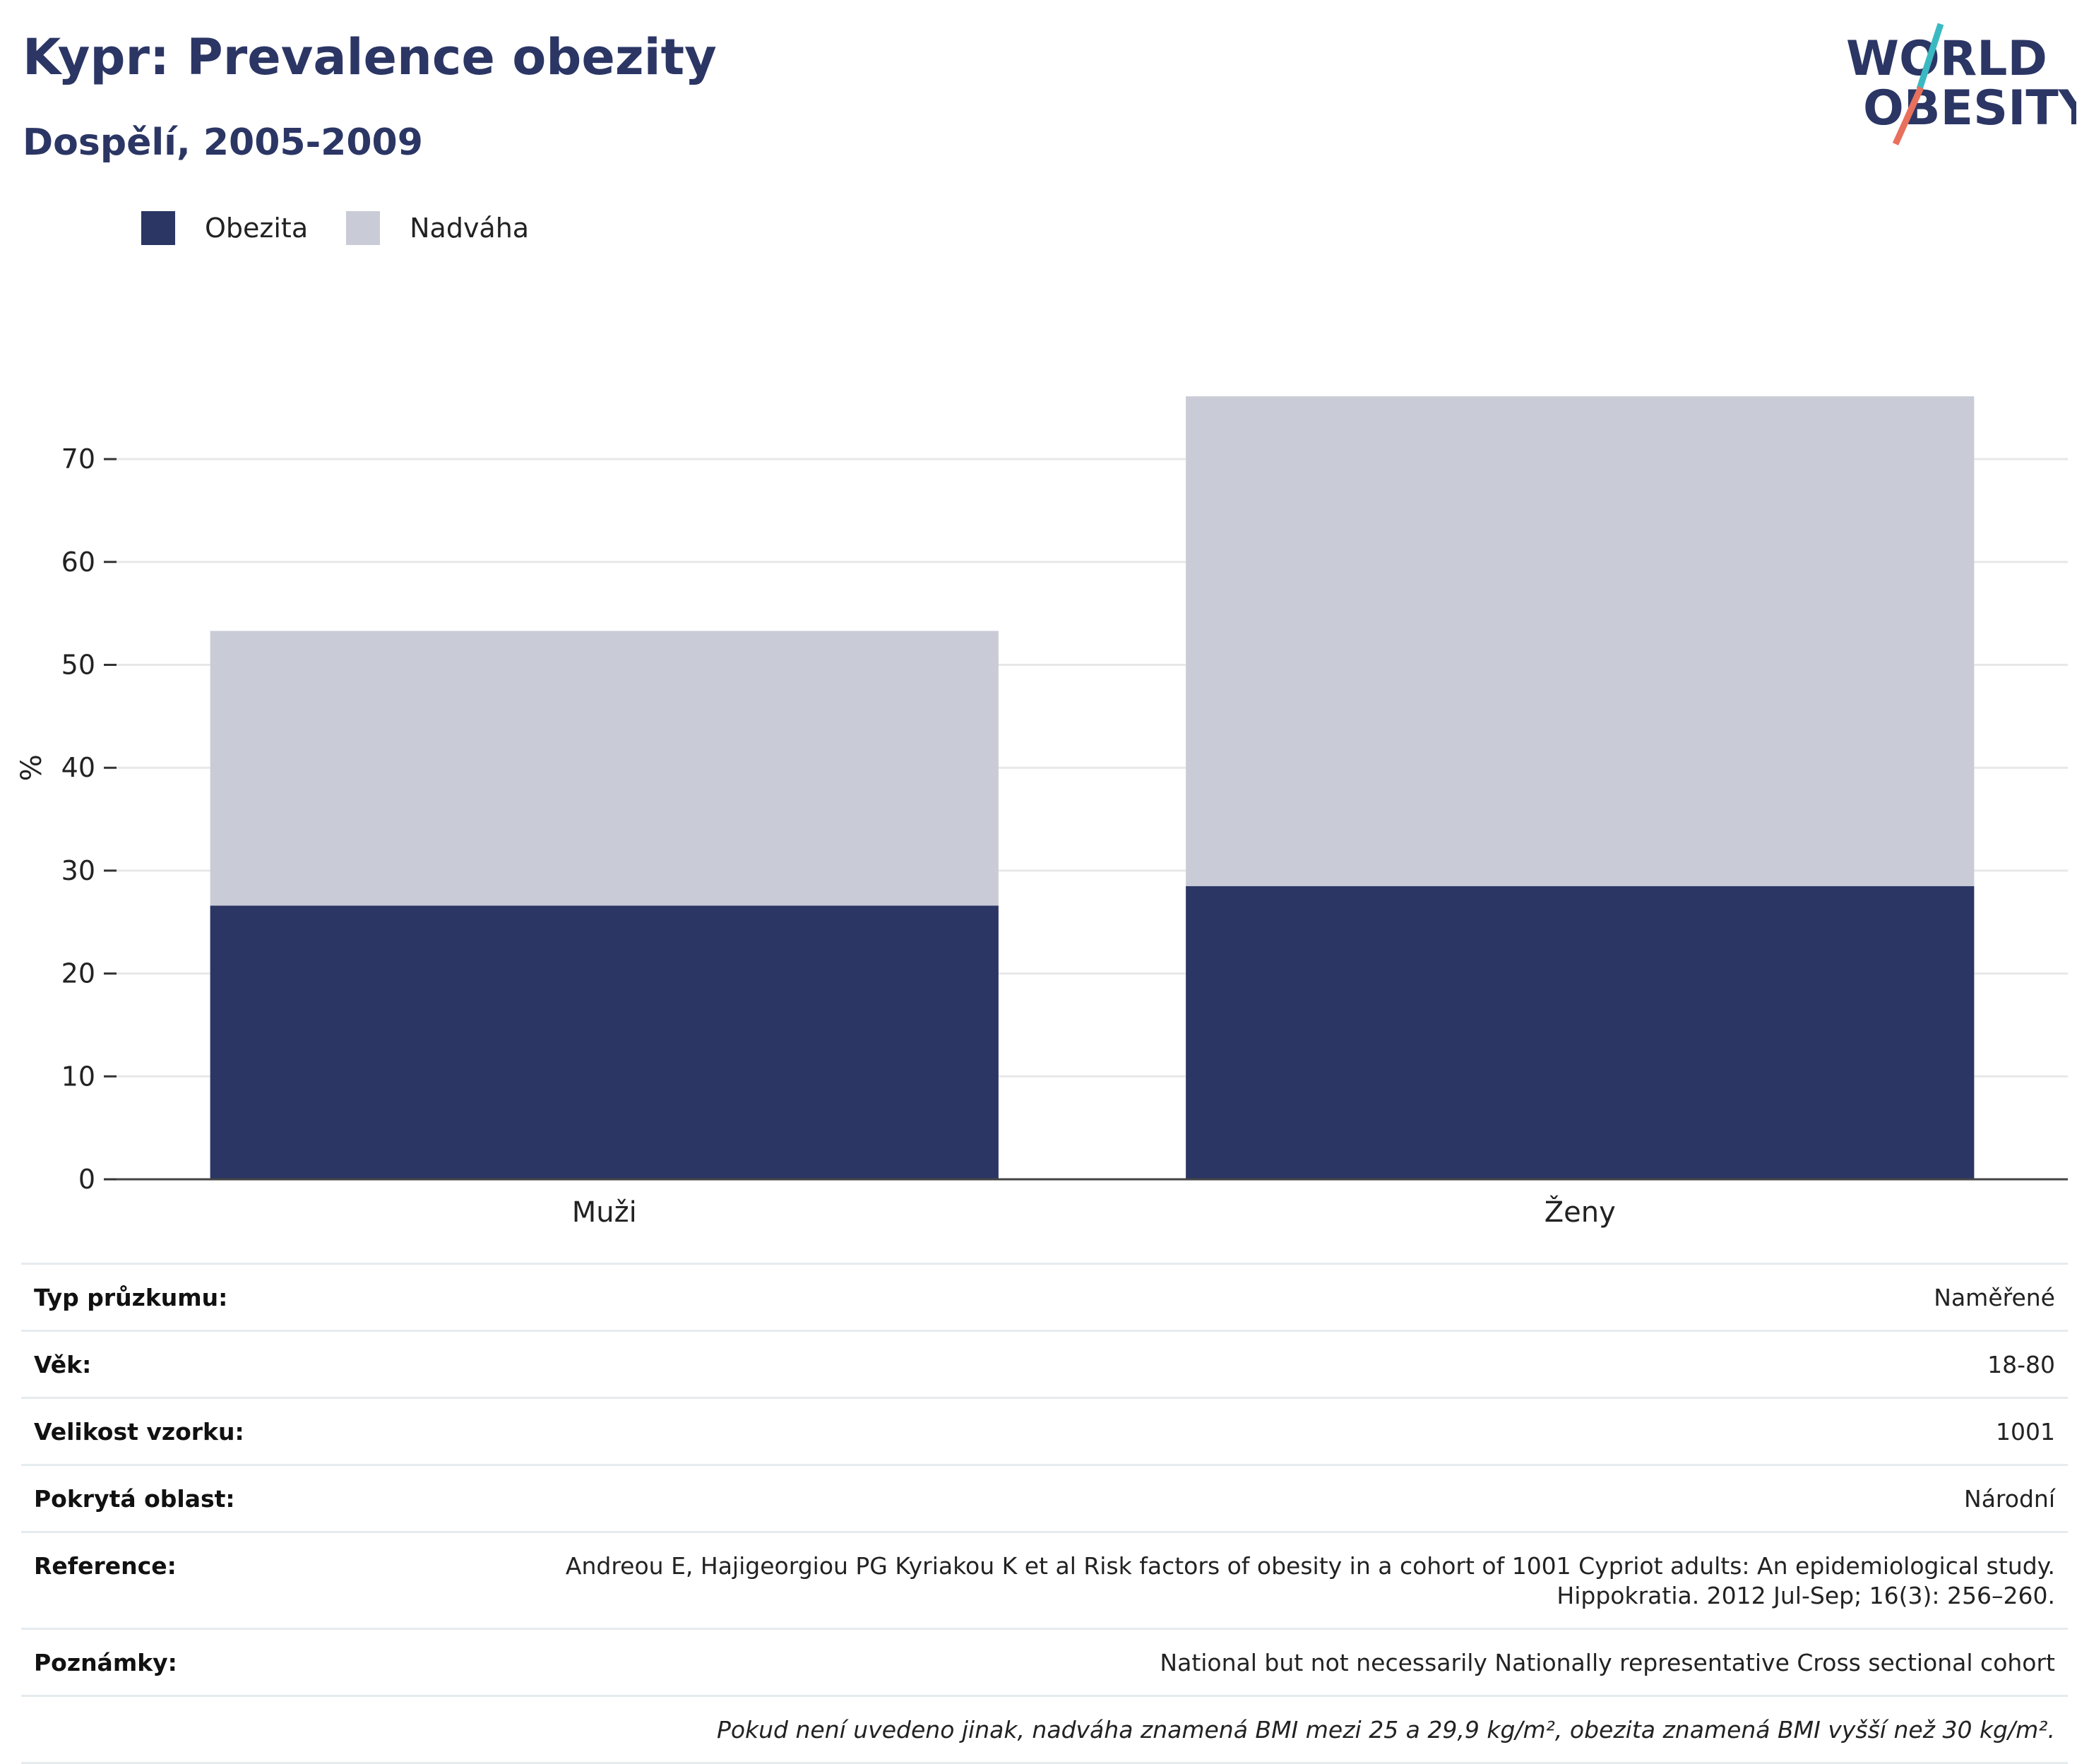 Image resolution: width=2089 pixels, height=1764 pixels. What do you see at coordinates (131, 1297) in the screenshot?
I see `info-label: Typ průzkumu:` at bounding box center [131, 1297].